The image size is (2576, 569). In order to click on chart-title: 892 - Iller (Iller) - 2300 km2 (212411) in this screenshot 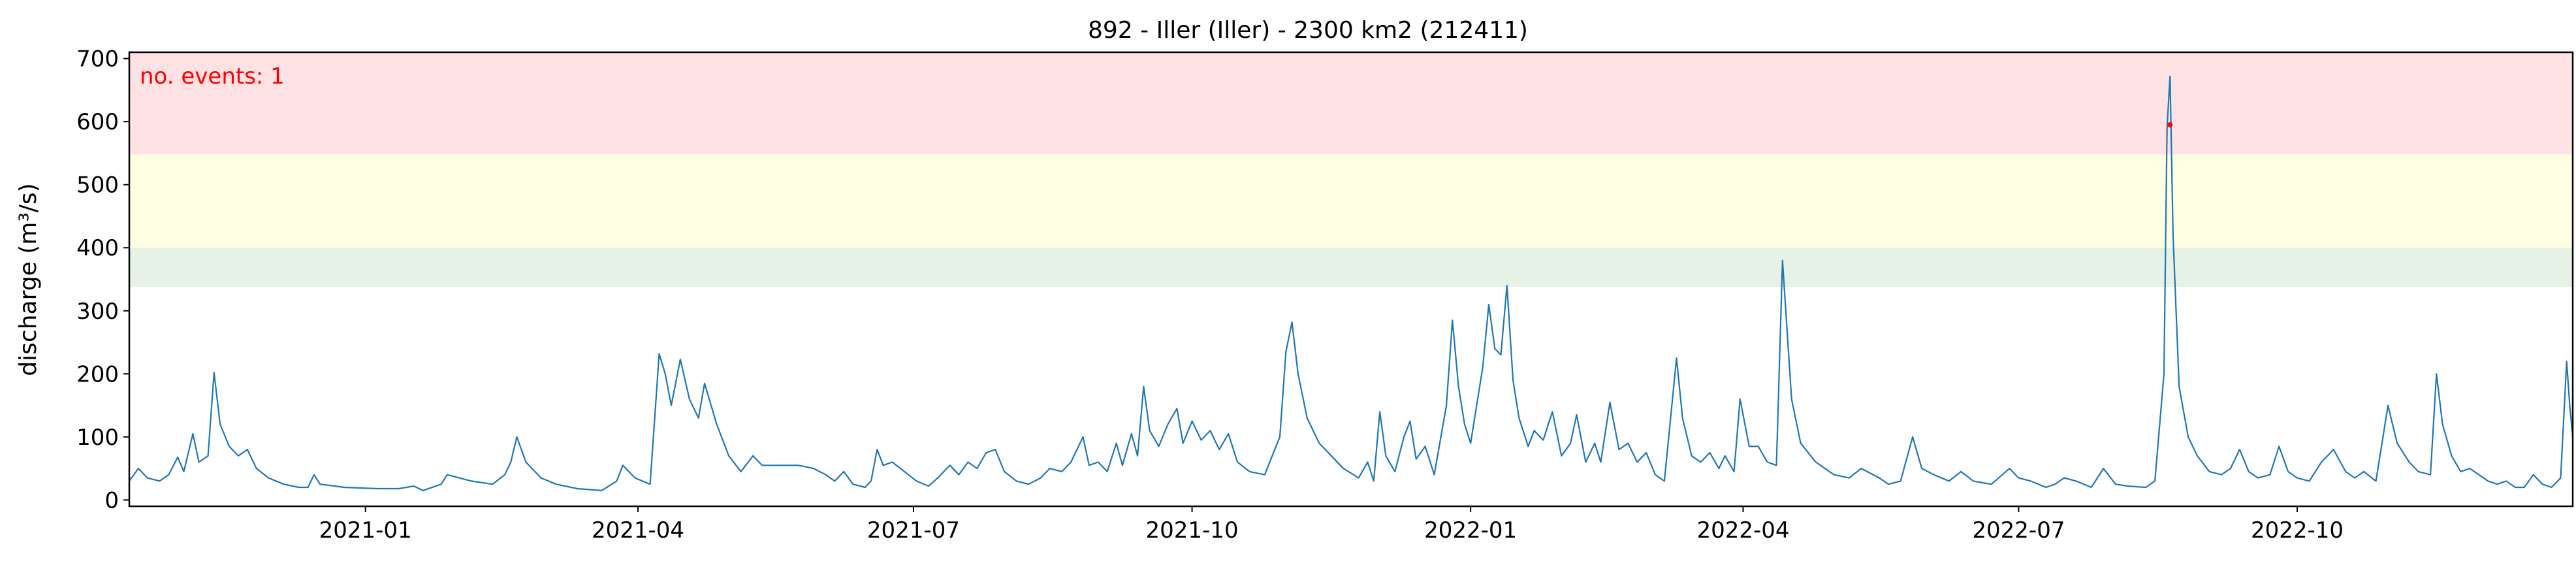, I will do `click(1308, 30)`.